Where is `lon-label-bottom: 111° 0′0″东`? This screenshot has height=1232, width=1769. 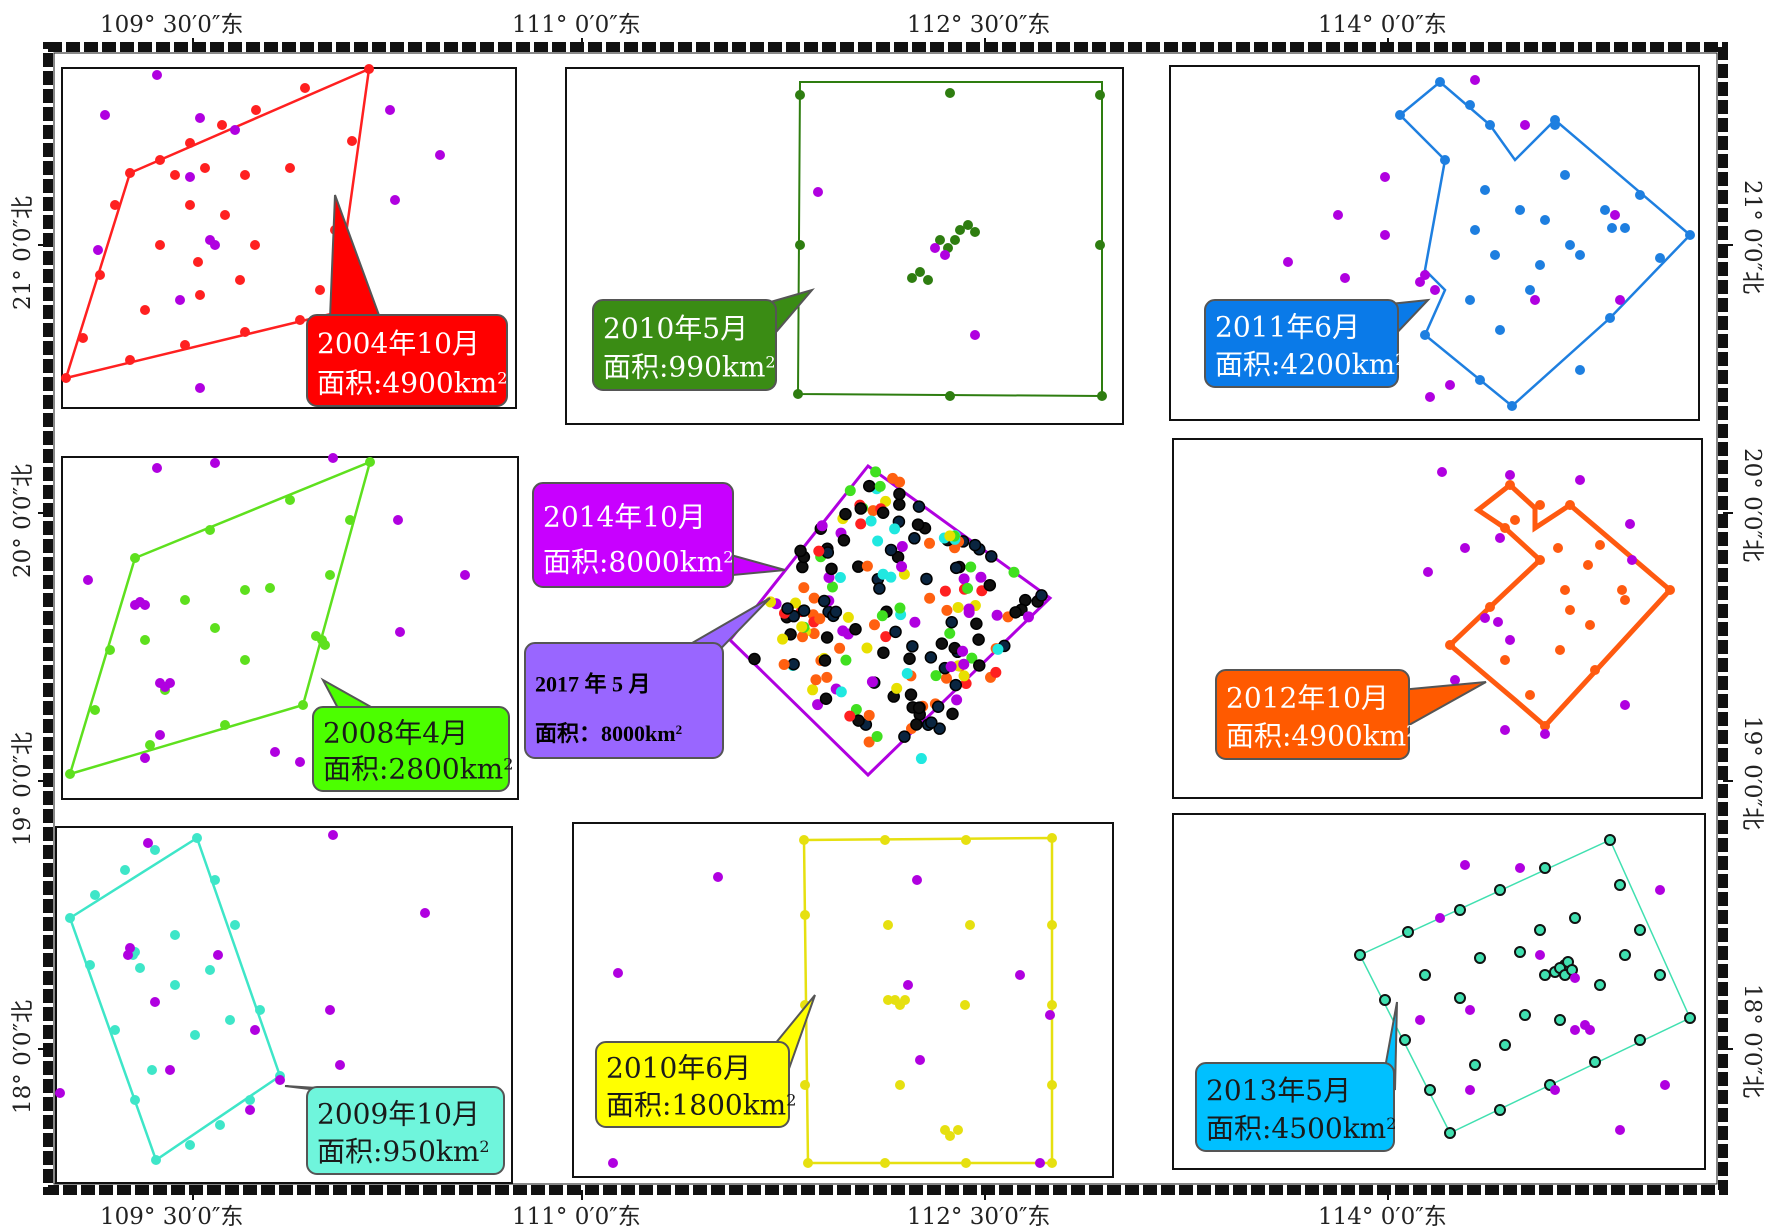 lon-label-bottom: 111° 0′0″东 is located at coordinates (576, 1217).